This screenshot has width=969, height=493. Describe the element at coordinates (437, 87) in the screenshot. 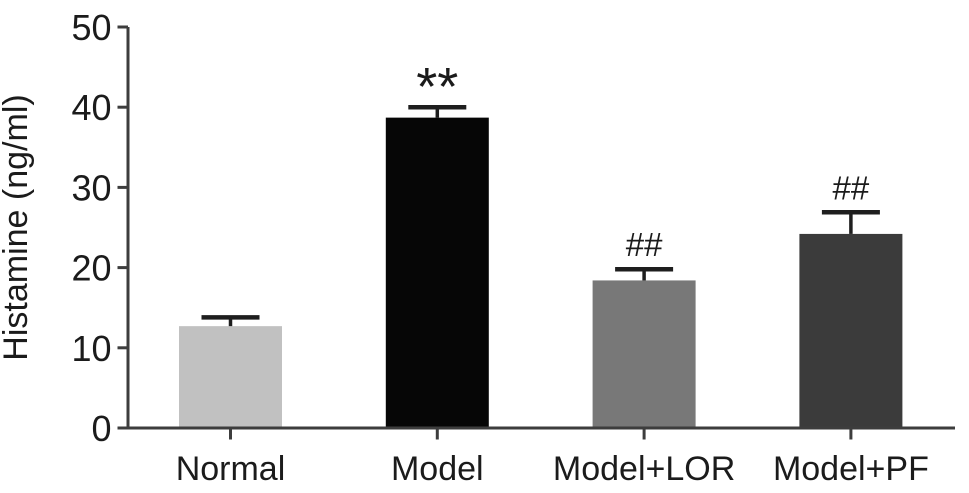

I see `significance-label-model: **` at that location.